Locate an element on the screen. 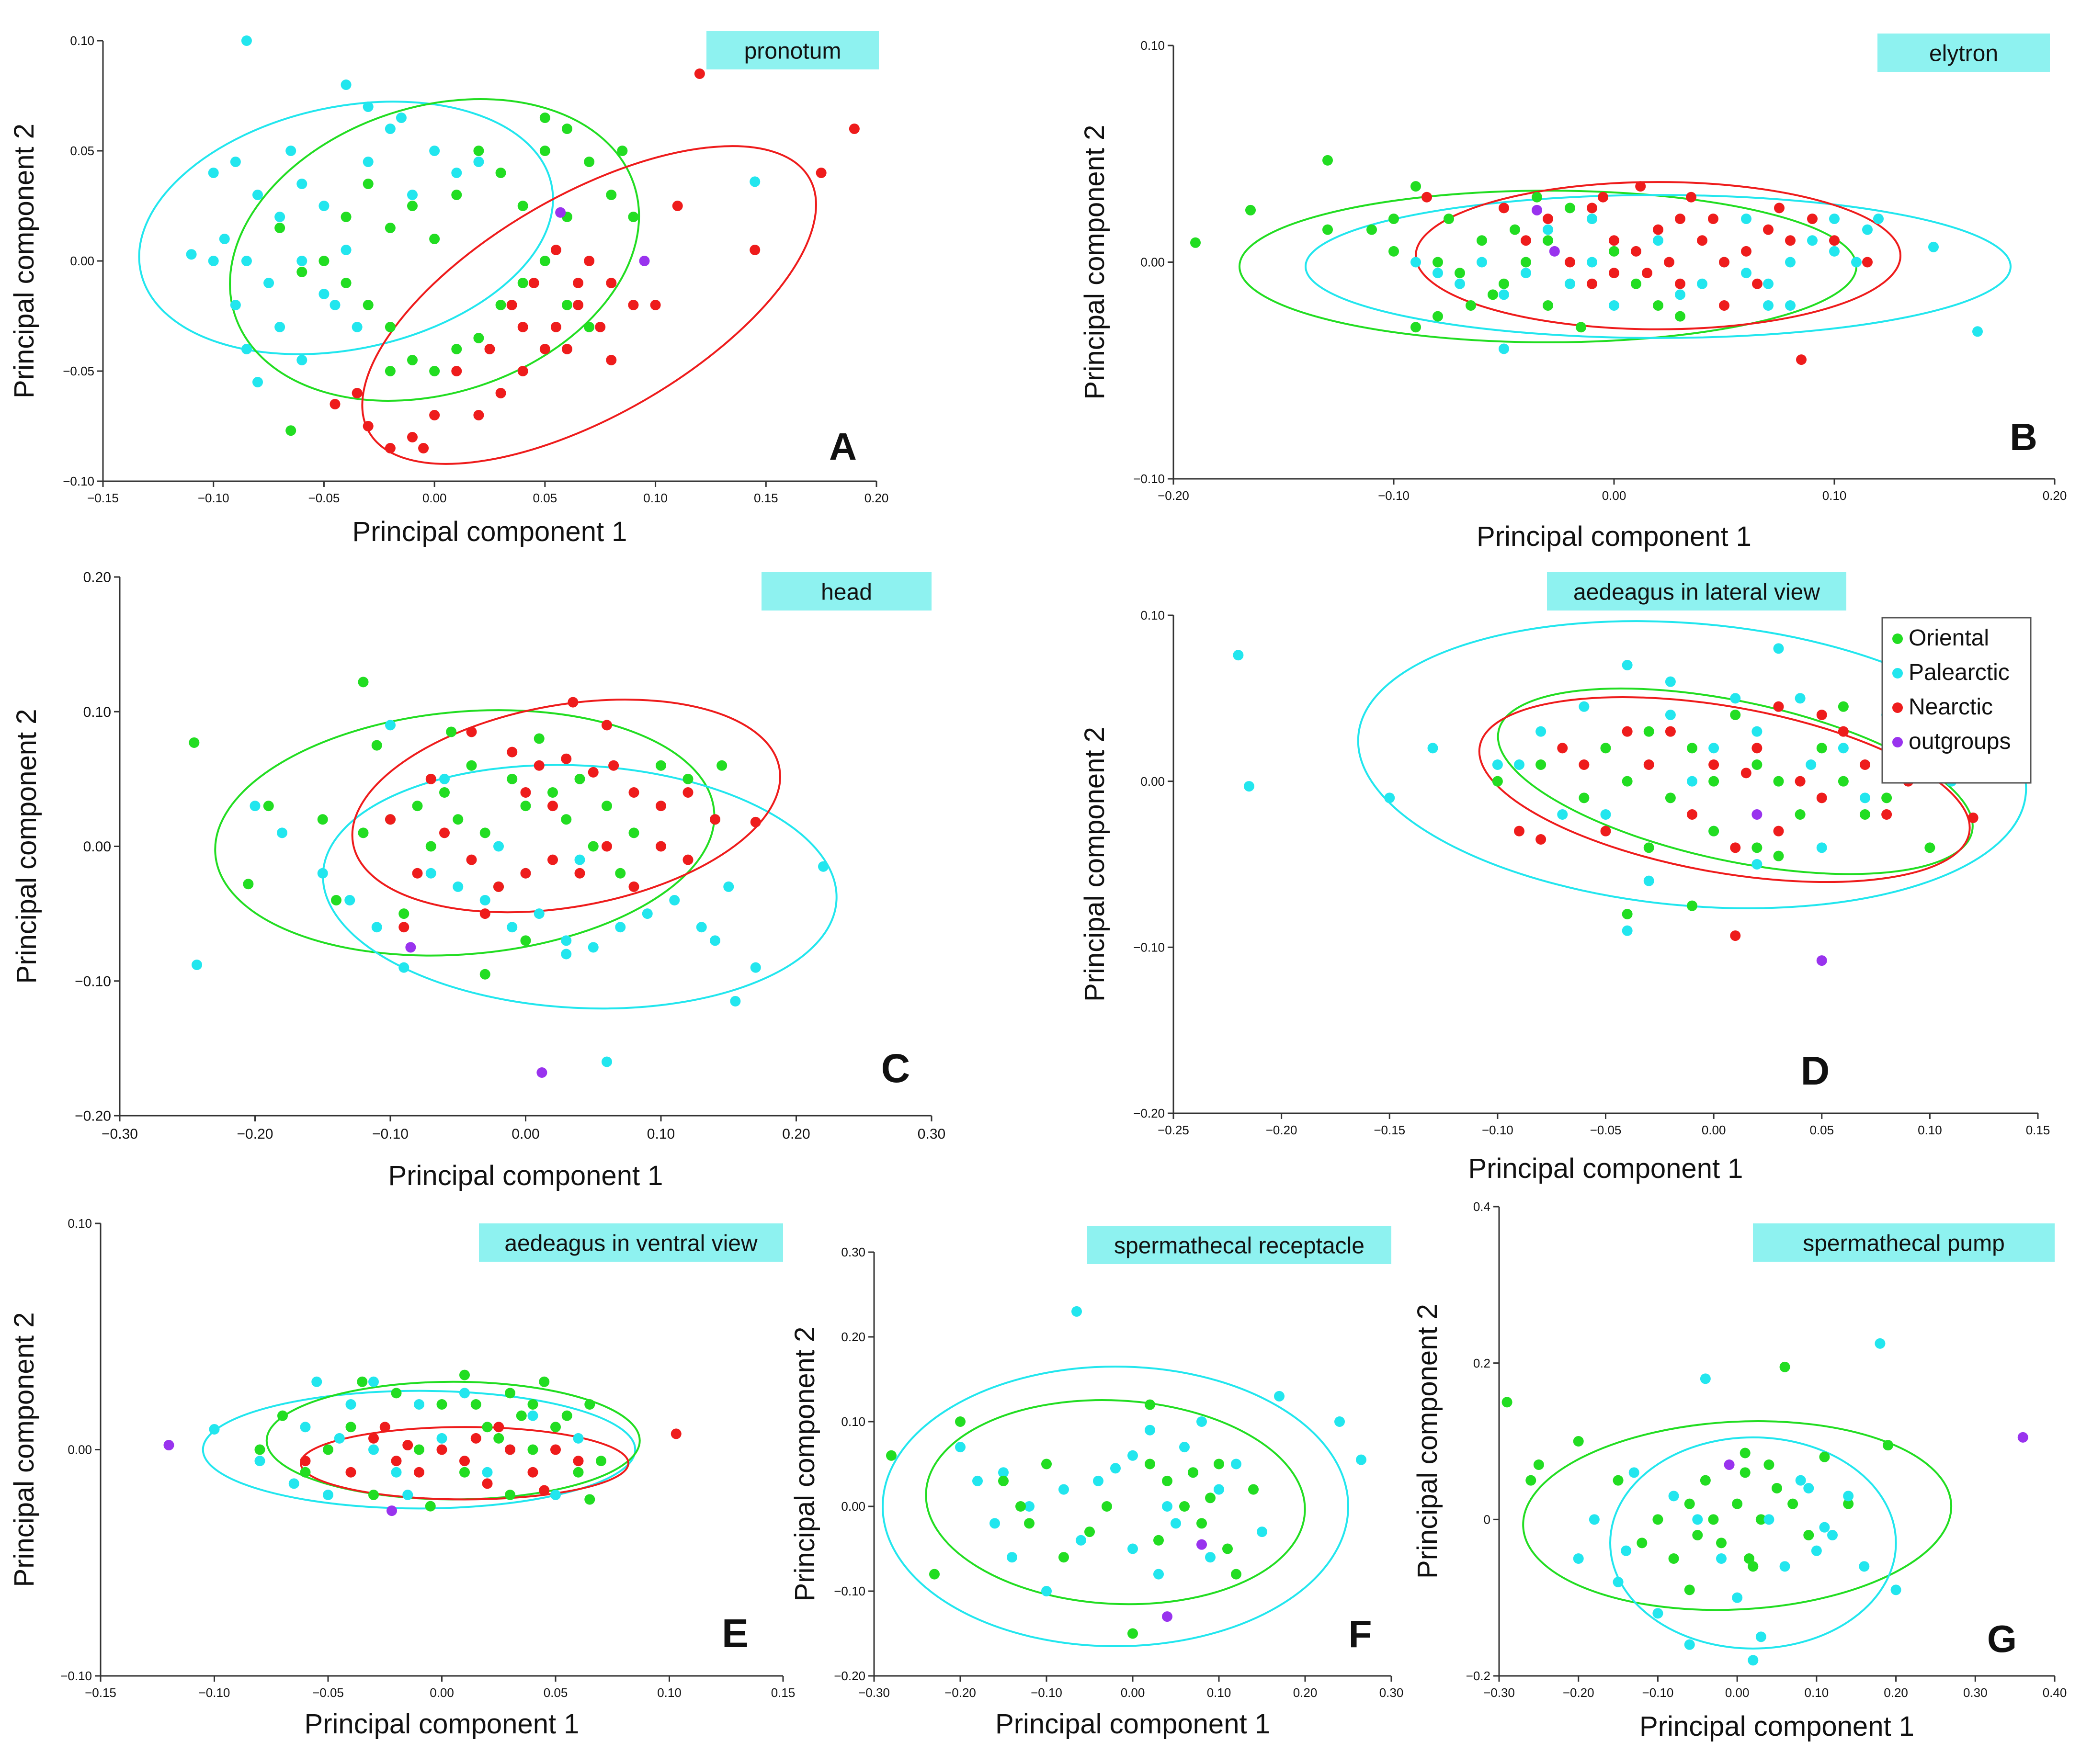 This screenshot has width=2081, height=1764. y-tick-label: 0.10 is located at coordinates (80, 1223).